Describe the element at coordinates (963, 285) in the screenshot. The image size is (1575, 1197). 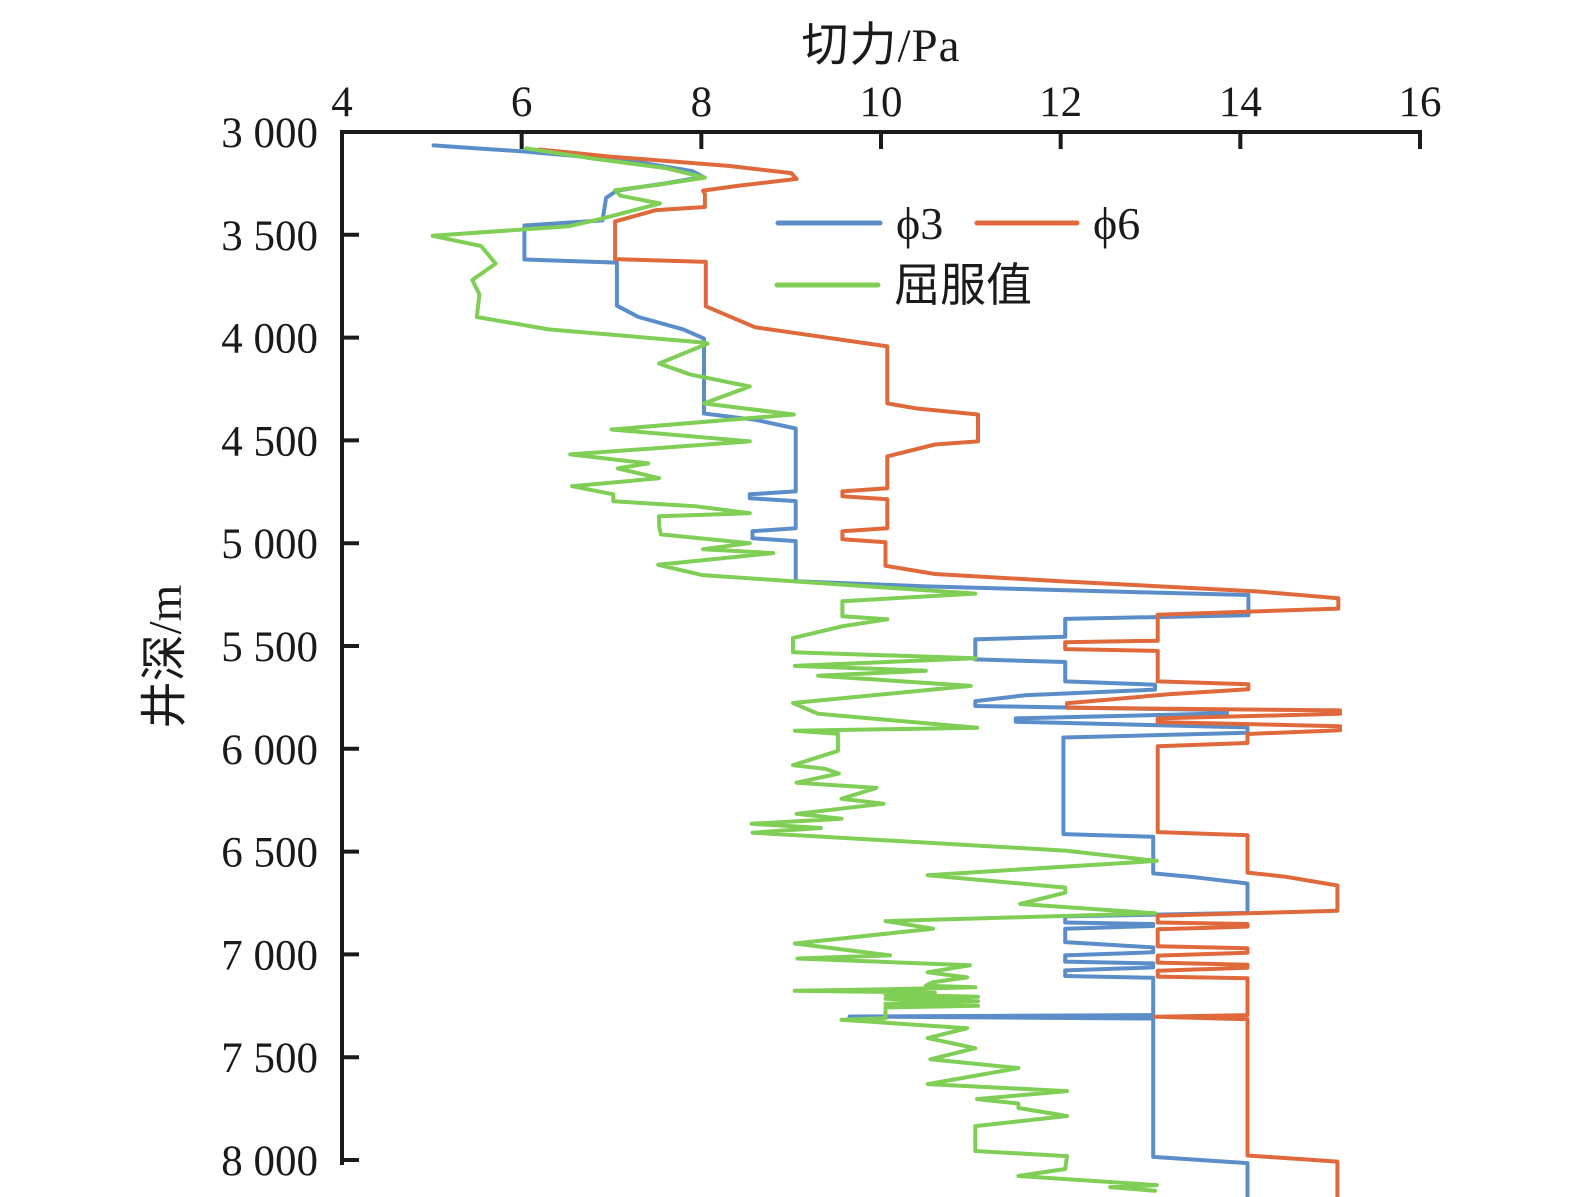
I see `legend-label-屈服值: 屈服值` at that location.